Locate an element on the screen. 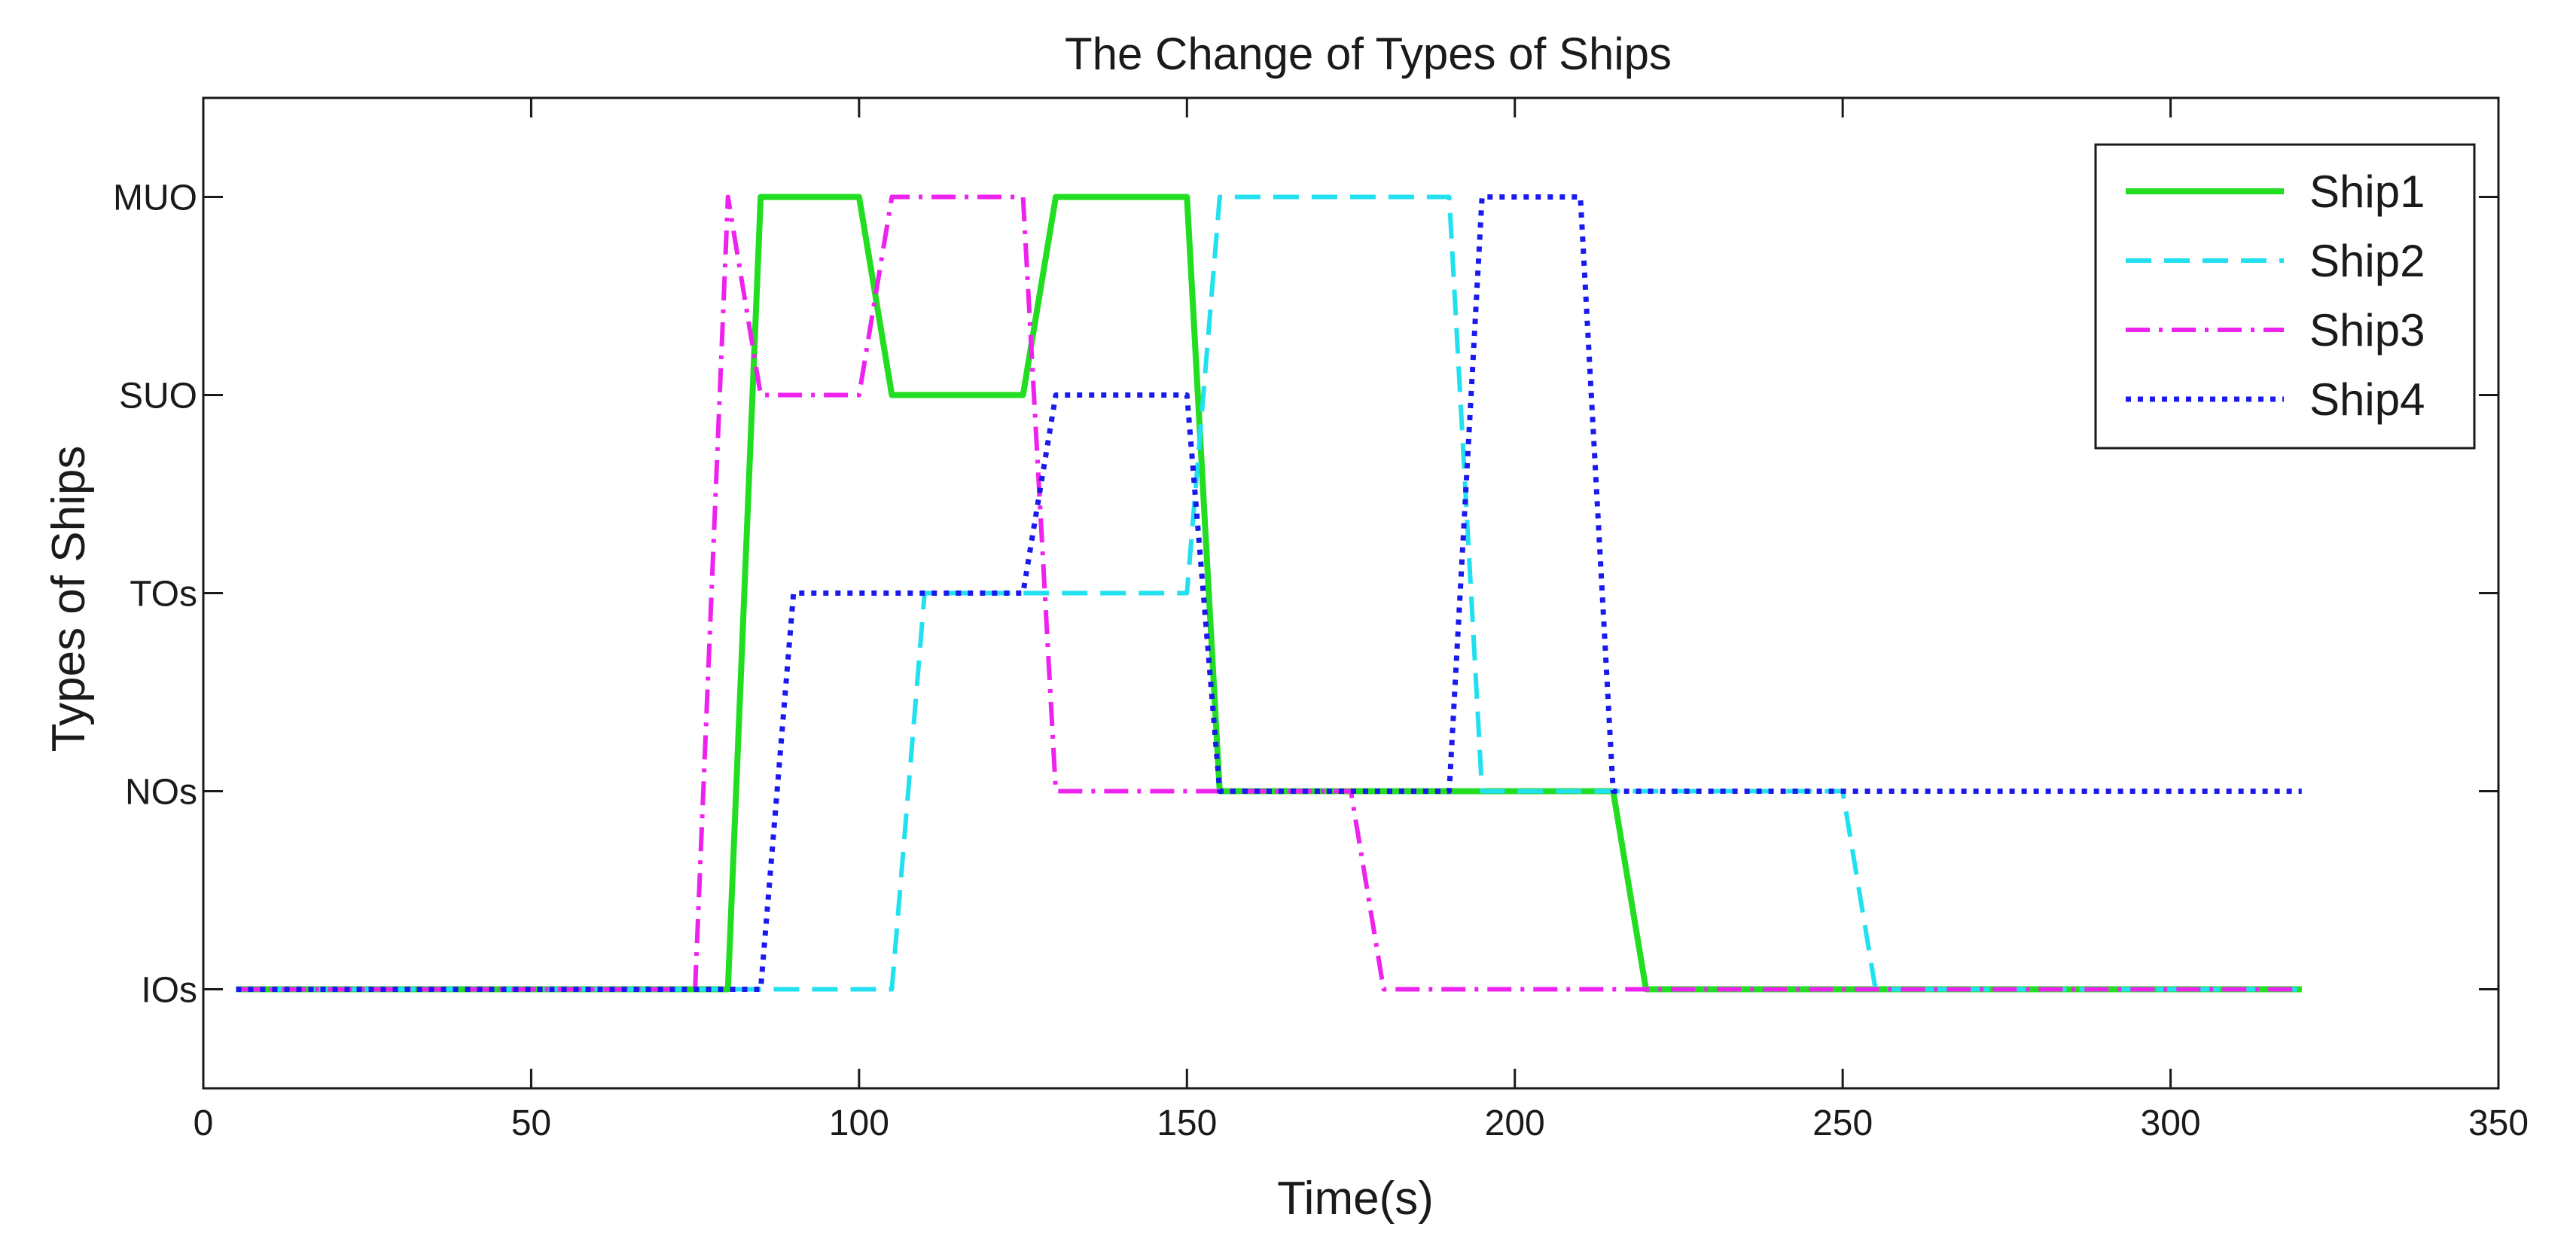 The width and height of the screenshot is (2576, 1254). x-tick-label: 100 is located at coordinates (859, 1123).